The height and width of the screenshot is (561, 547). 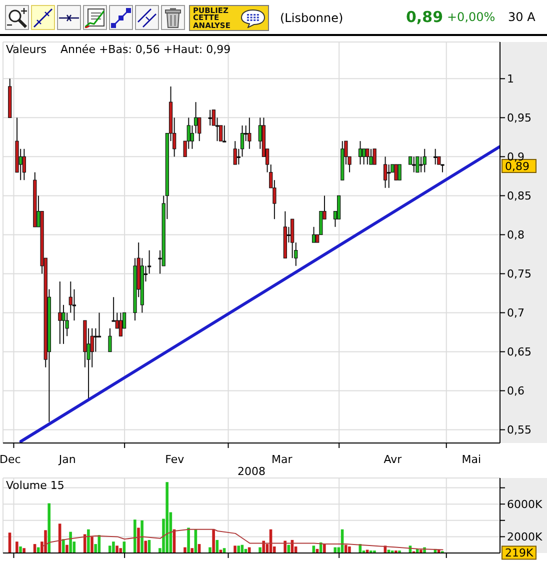 What do you see at coordinates (393, 459) in the screenshot?
I see `x-tick-label: Avr` at bounding box center [393, 459].